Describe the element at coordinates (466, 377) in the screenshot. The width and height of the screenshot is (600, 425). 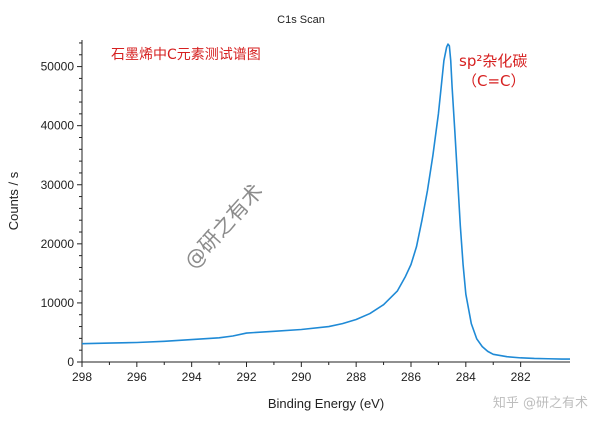
I see `x-tick-label: 284` at that location.